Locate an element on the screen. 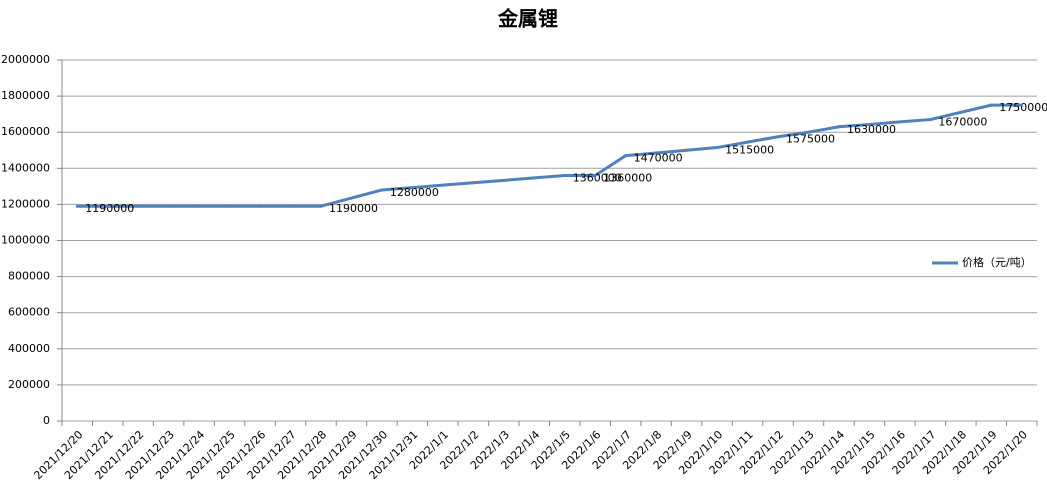  data-label: 1630000 is located at coordinates (871, 129).